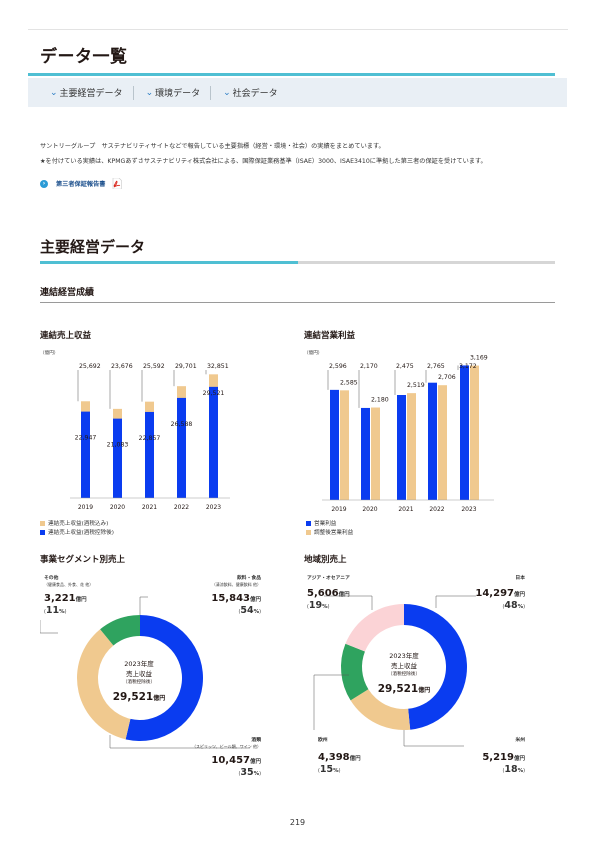 Image resolution: width=595 pixels, height=842 pixels. Describe the element at coordinates (349, 382) in the screenshot. I see `value-label-adjusted-income: 2,585` at that location.